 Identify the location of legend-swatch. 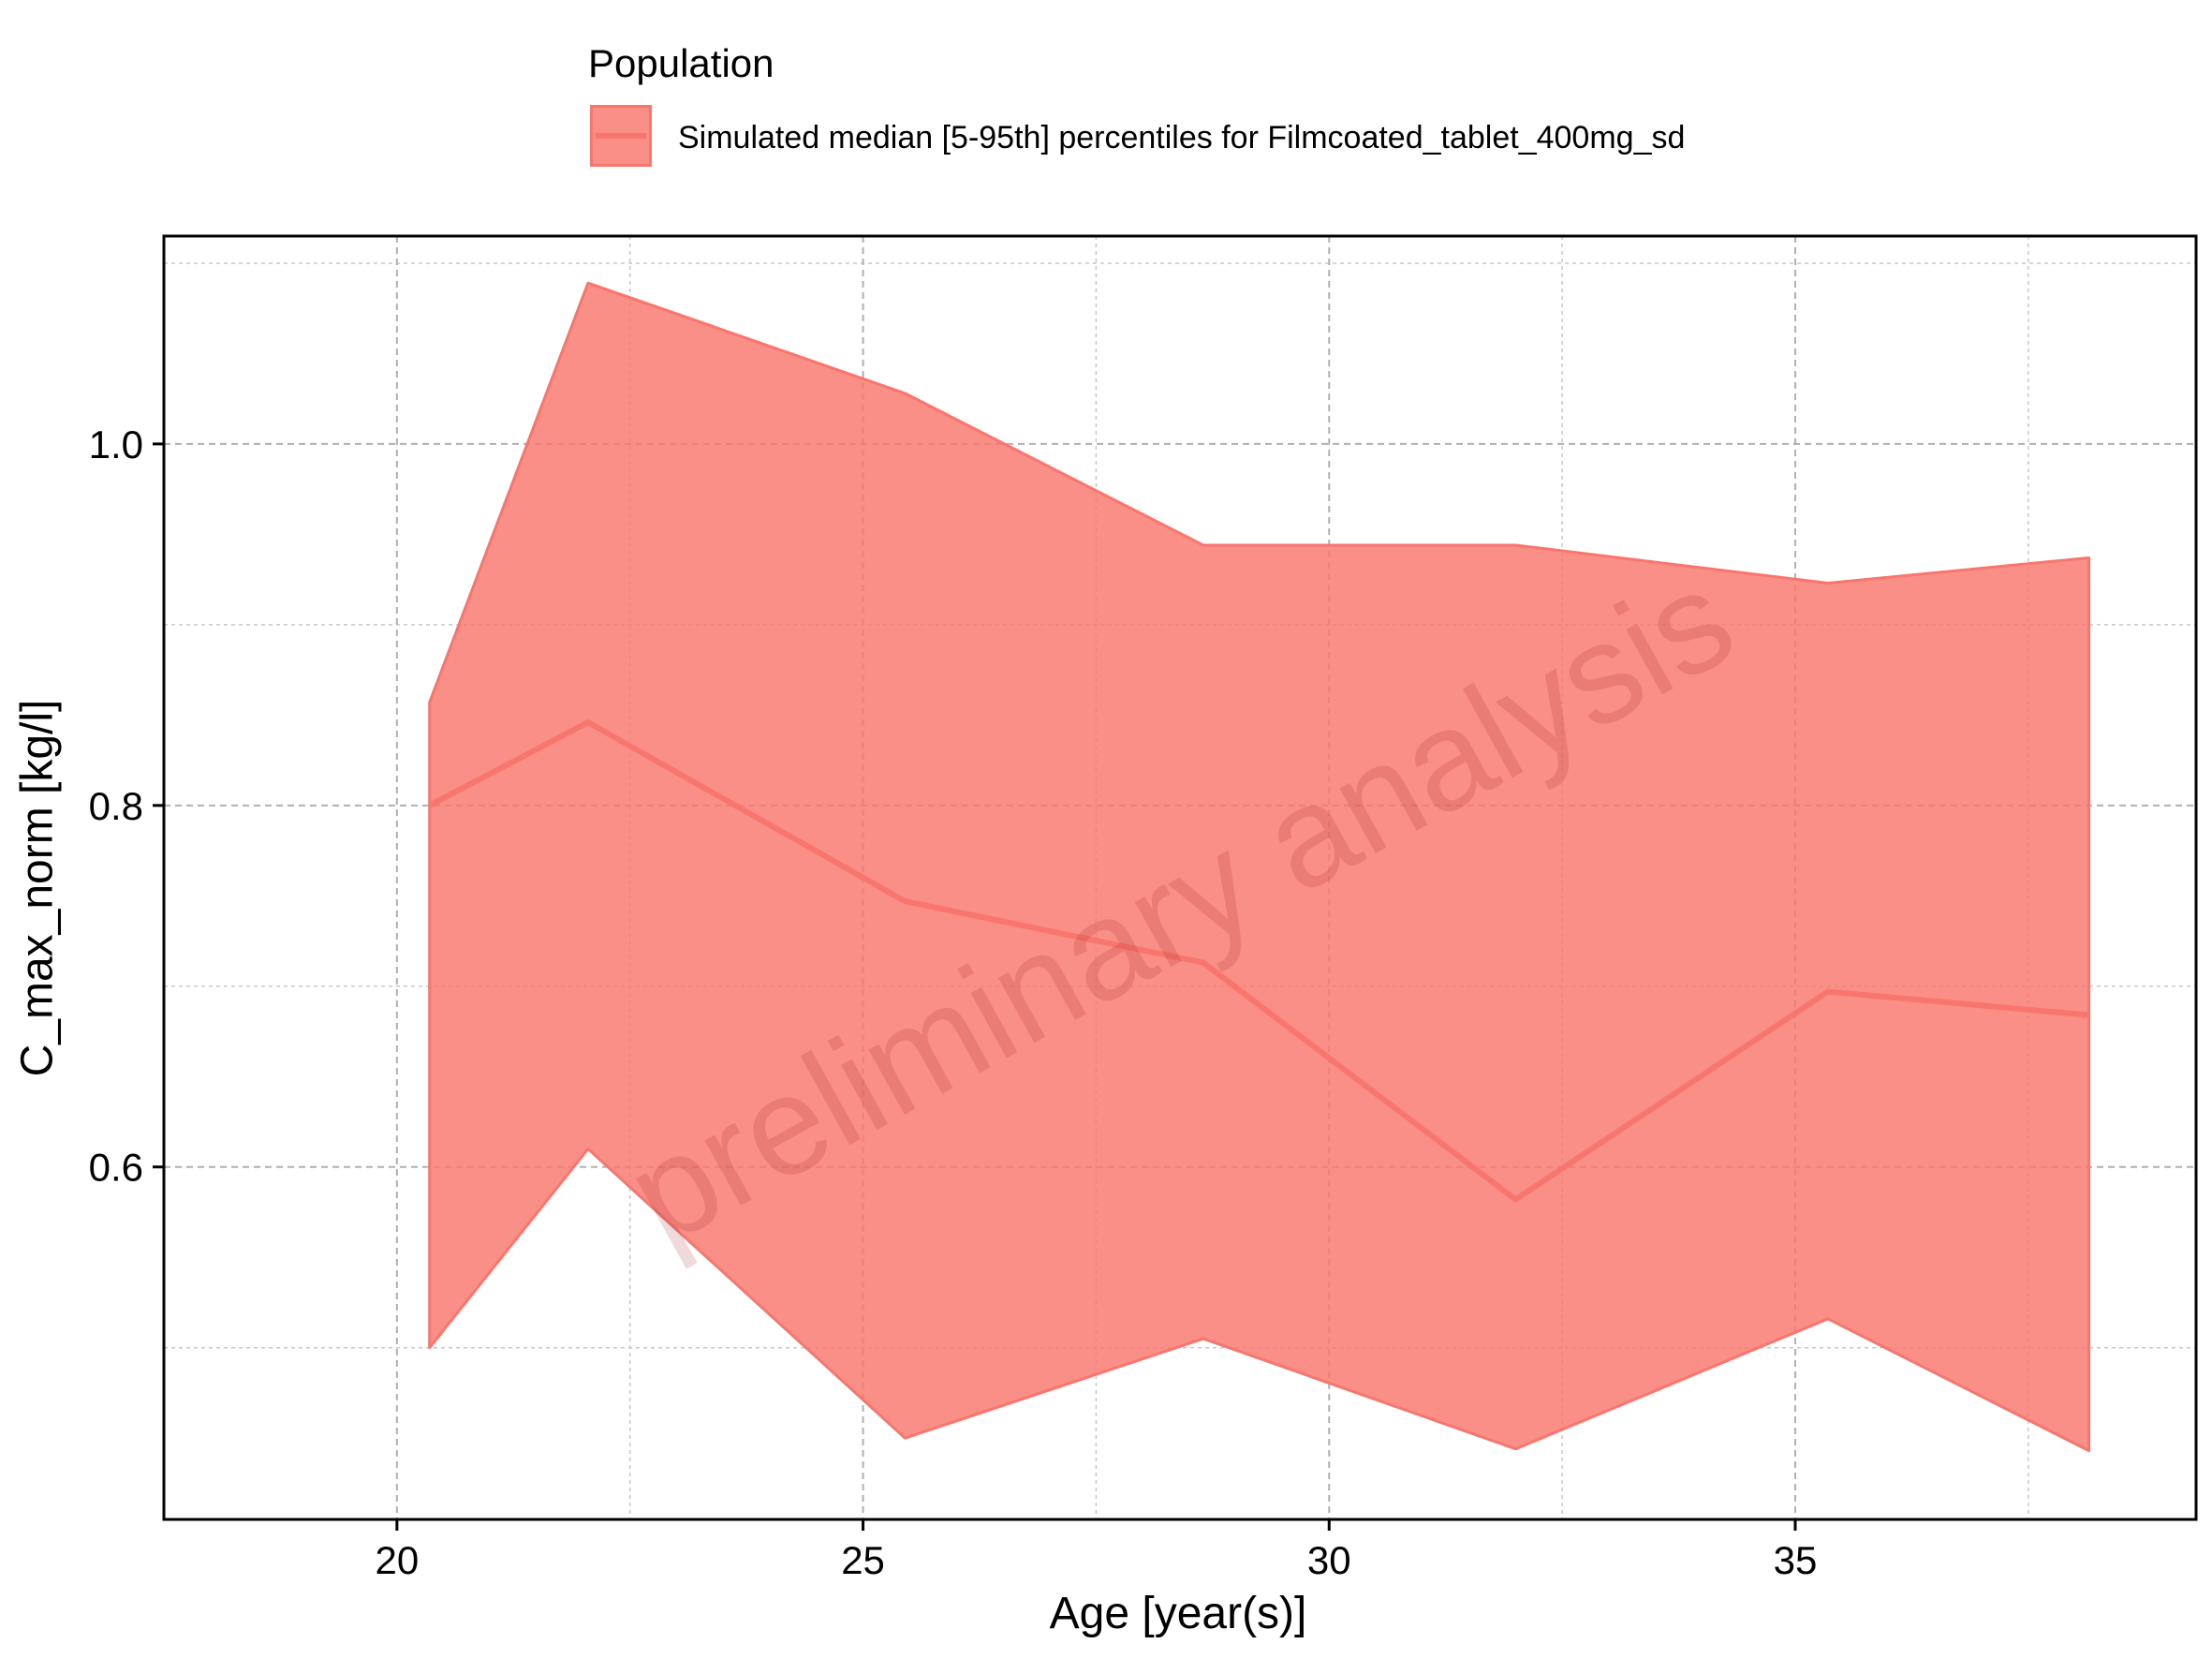
(621, 136).